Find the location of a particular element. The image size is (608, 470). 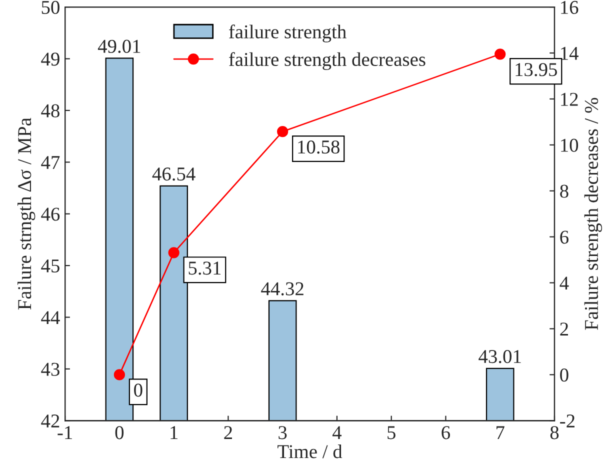

data-label: 13.95 is located at coordinates (536, 69).